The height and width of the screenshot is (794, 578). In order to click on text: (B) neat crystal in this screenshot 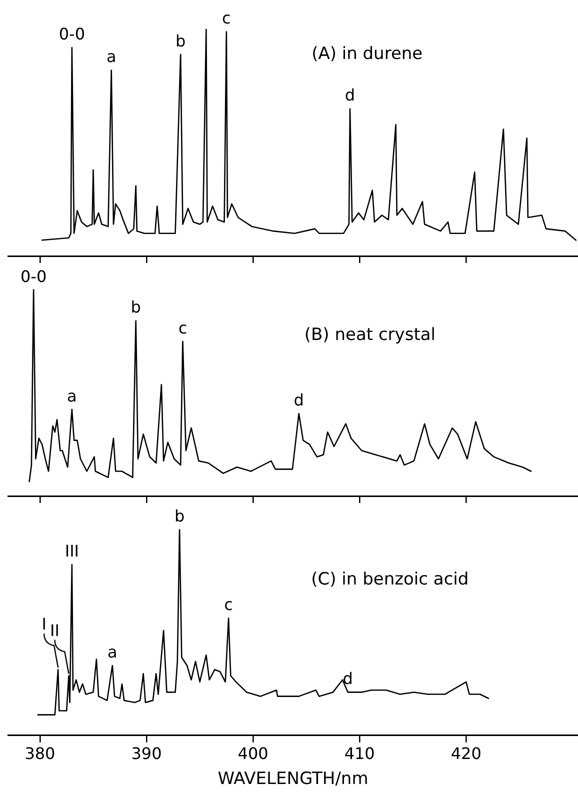, I will do `click(370, 334)`.